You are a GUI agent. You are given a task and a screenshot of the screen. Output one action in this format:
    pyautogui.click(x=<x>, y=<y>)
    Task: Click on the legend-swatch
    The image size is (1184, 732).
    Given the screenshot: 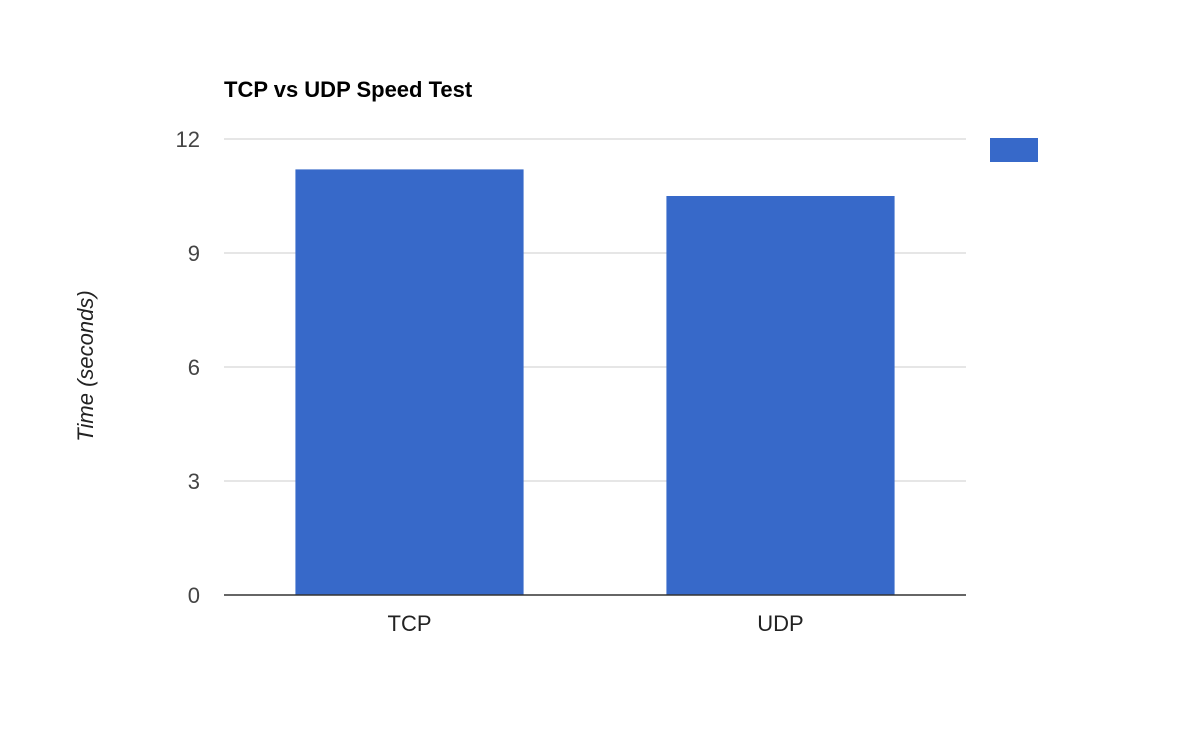 What is the action you would take?
    pyautogui.click(x=1014, y=150)
    